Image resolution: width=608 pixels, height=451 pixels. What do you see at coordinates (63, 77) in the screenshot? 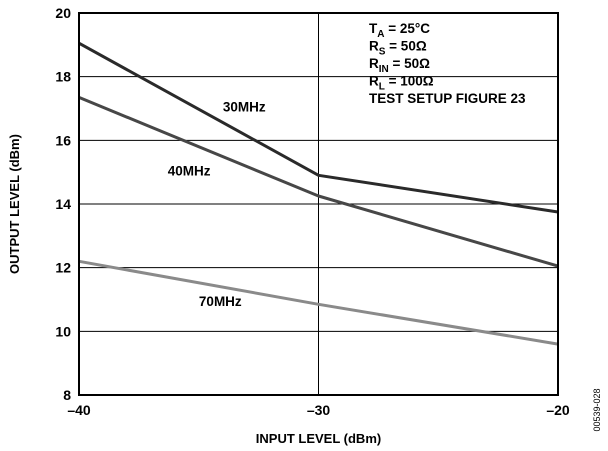
I see `y-tick-label: 18` at bounding box center [63, 77].